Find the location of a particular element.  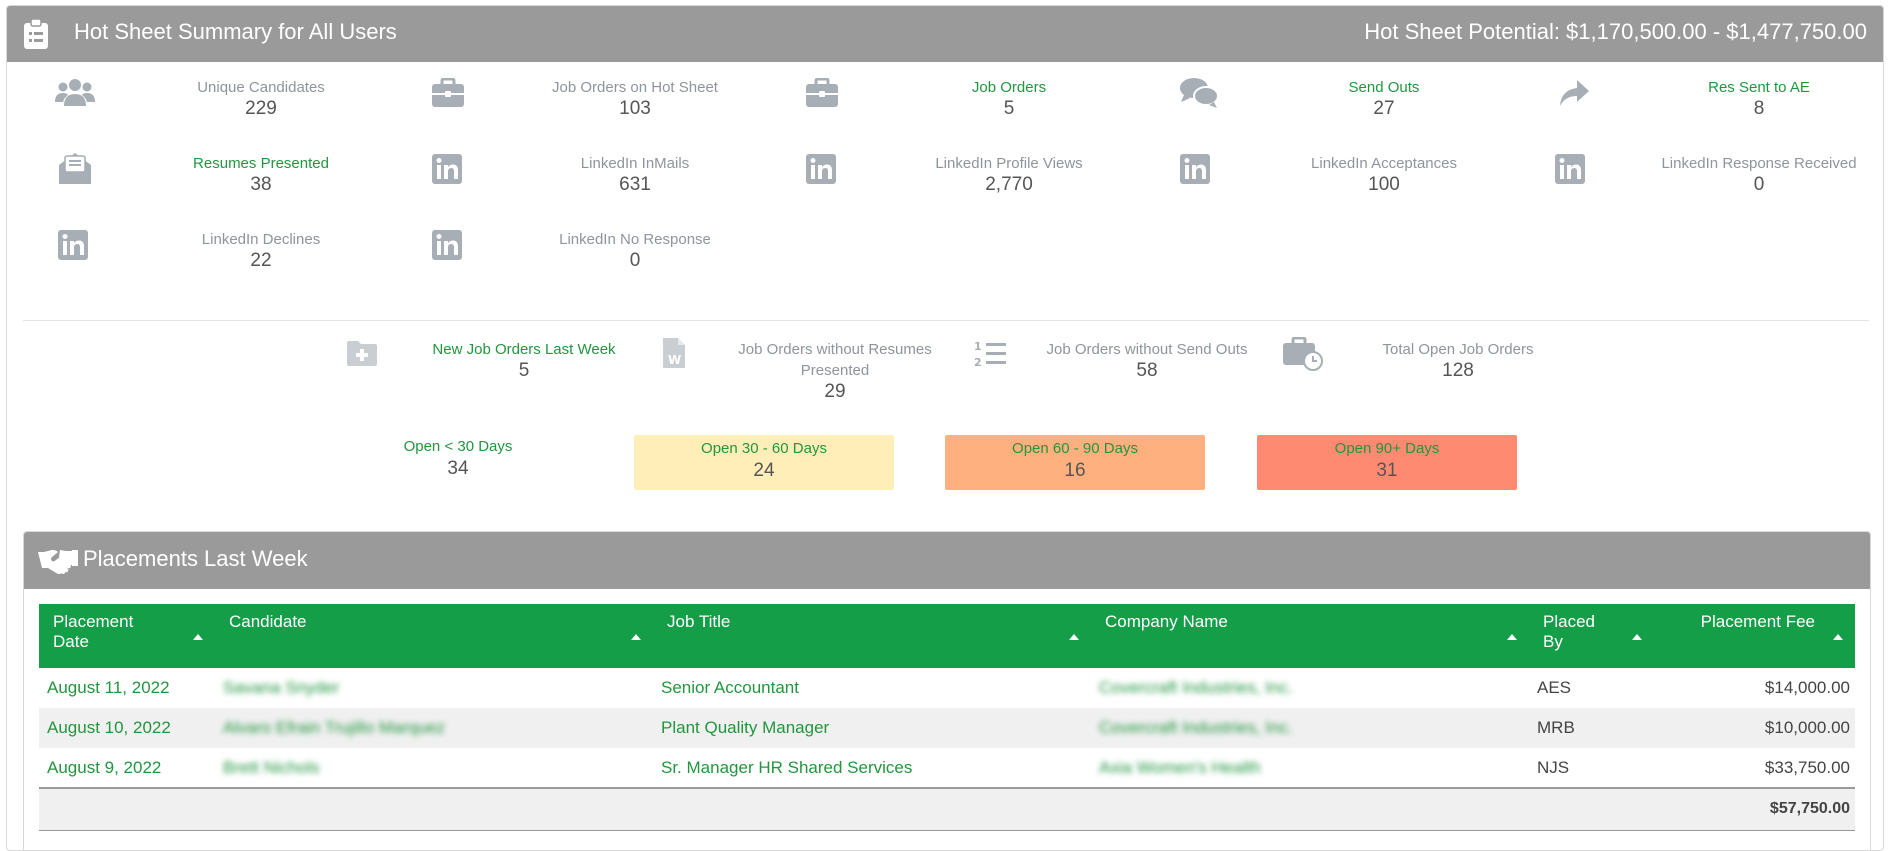

job-title-link: Plant Quality Manager is located at coordinates (872, 728).